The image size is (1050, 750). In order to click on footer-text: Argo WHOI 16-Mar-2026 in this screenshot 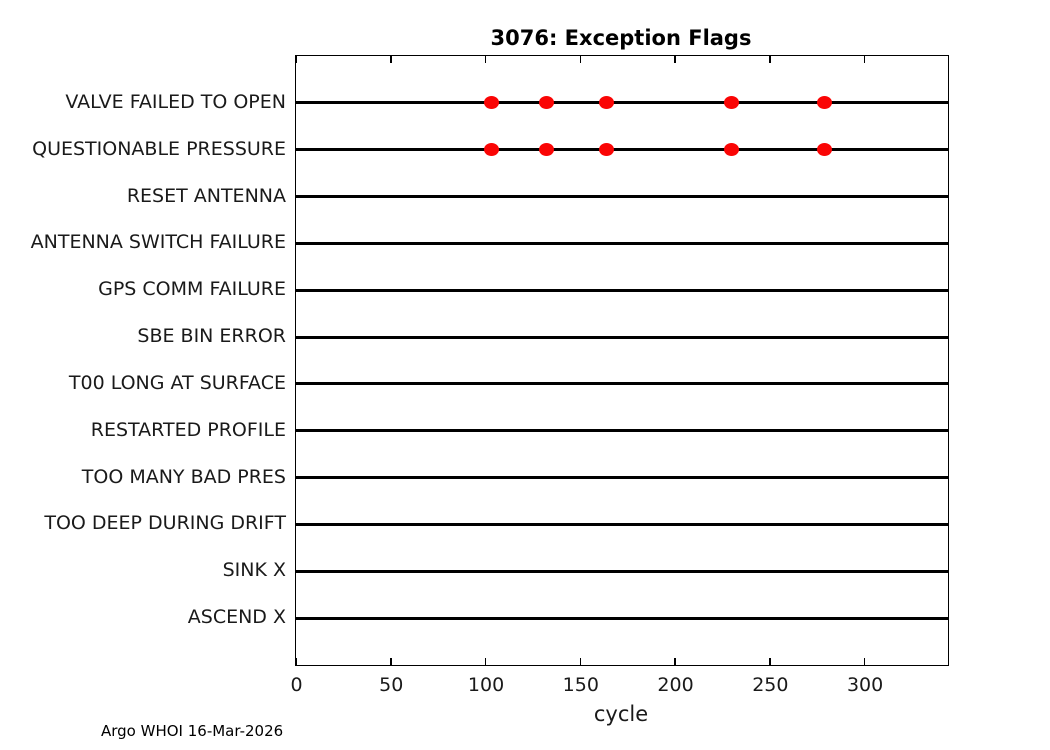, I will do `click(192, 731)`.